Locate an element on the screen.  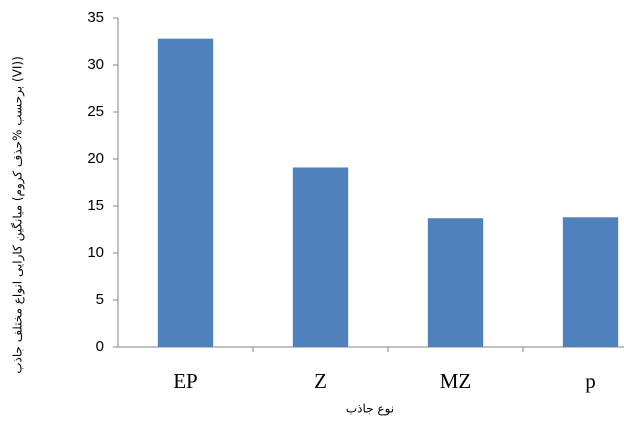
x-tick-label: Z is located at coordinates (320, 381).